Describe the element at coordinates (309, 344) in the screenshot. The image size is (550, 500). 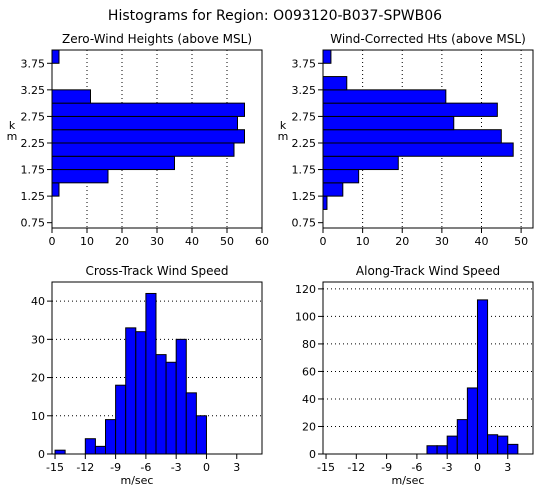
I see `y-tick-label: 80` at that location.